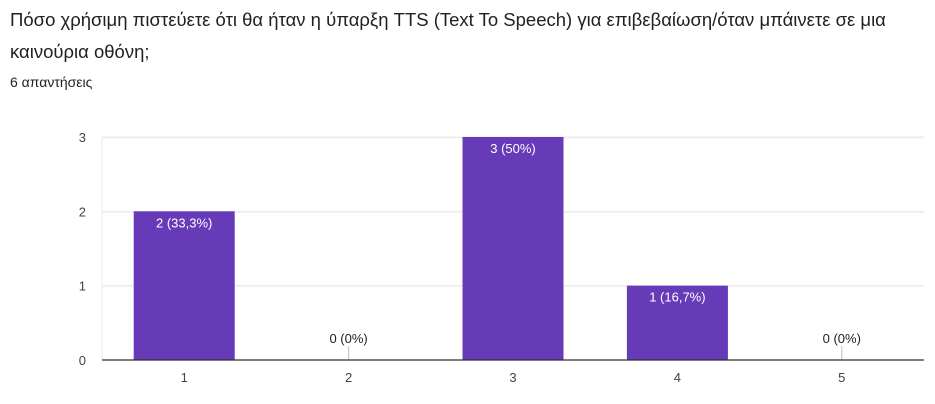  Describe the element at coordinates (184, 377) in the screenshot. I see `x-tick-label: 1` at that location.